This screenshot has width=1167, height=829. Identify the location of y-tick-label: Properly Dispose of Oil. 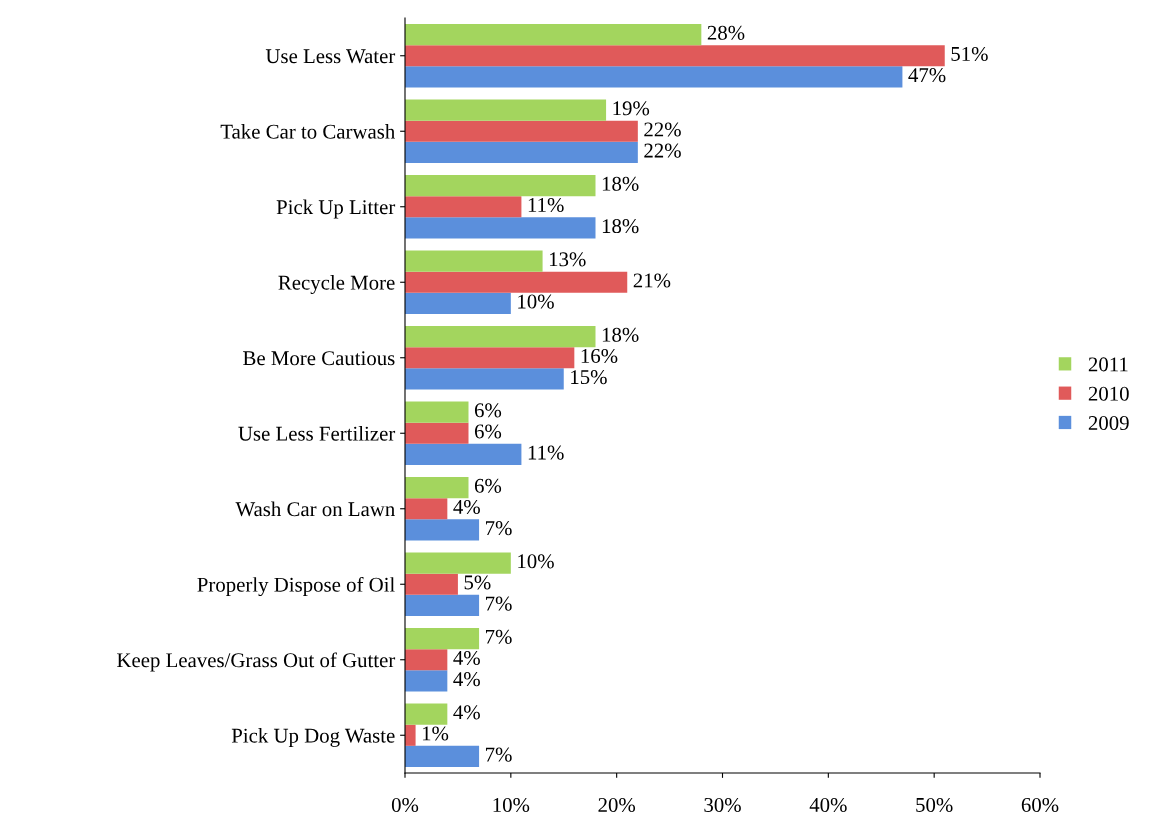
(296, 586).